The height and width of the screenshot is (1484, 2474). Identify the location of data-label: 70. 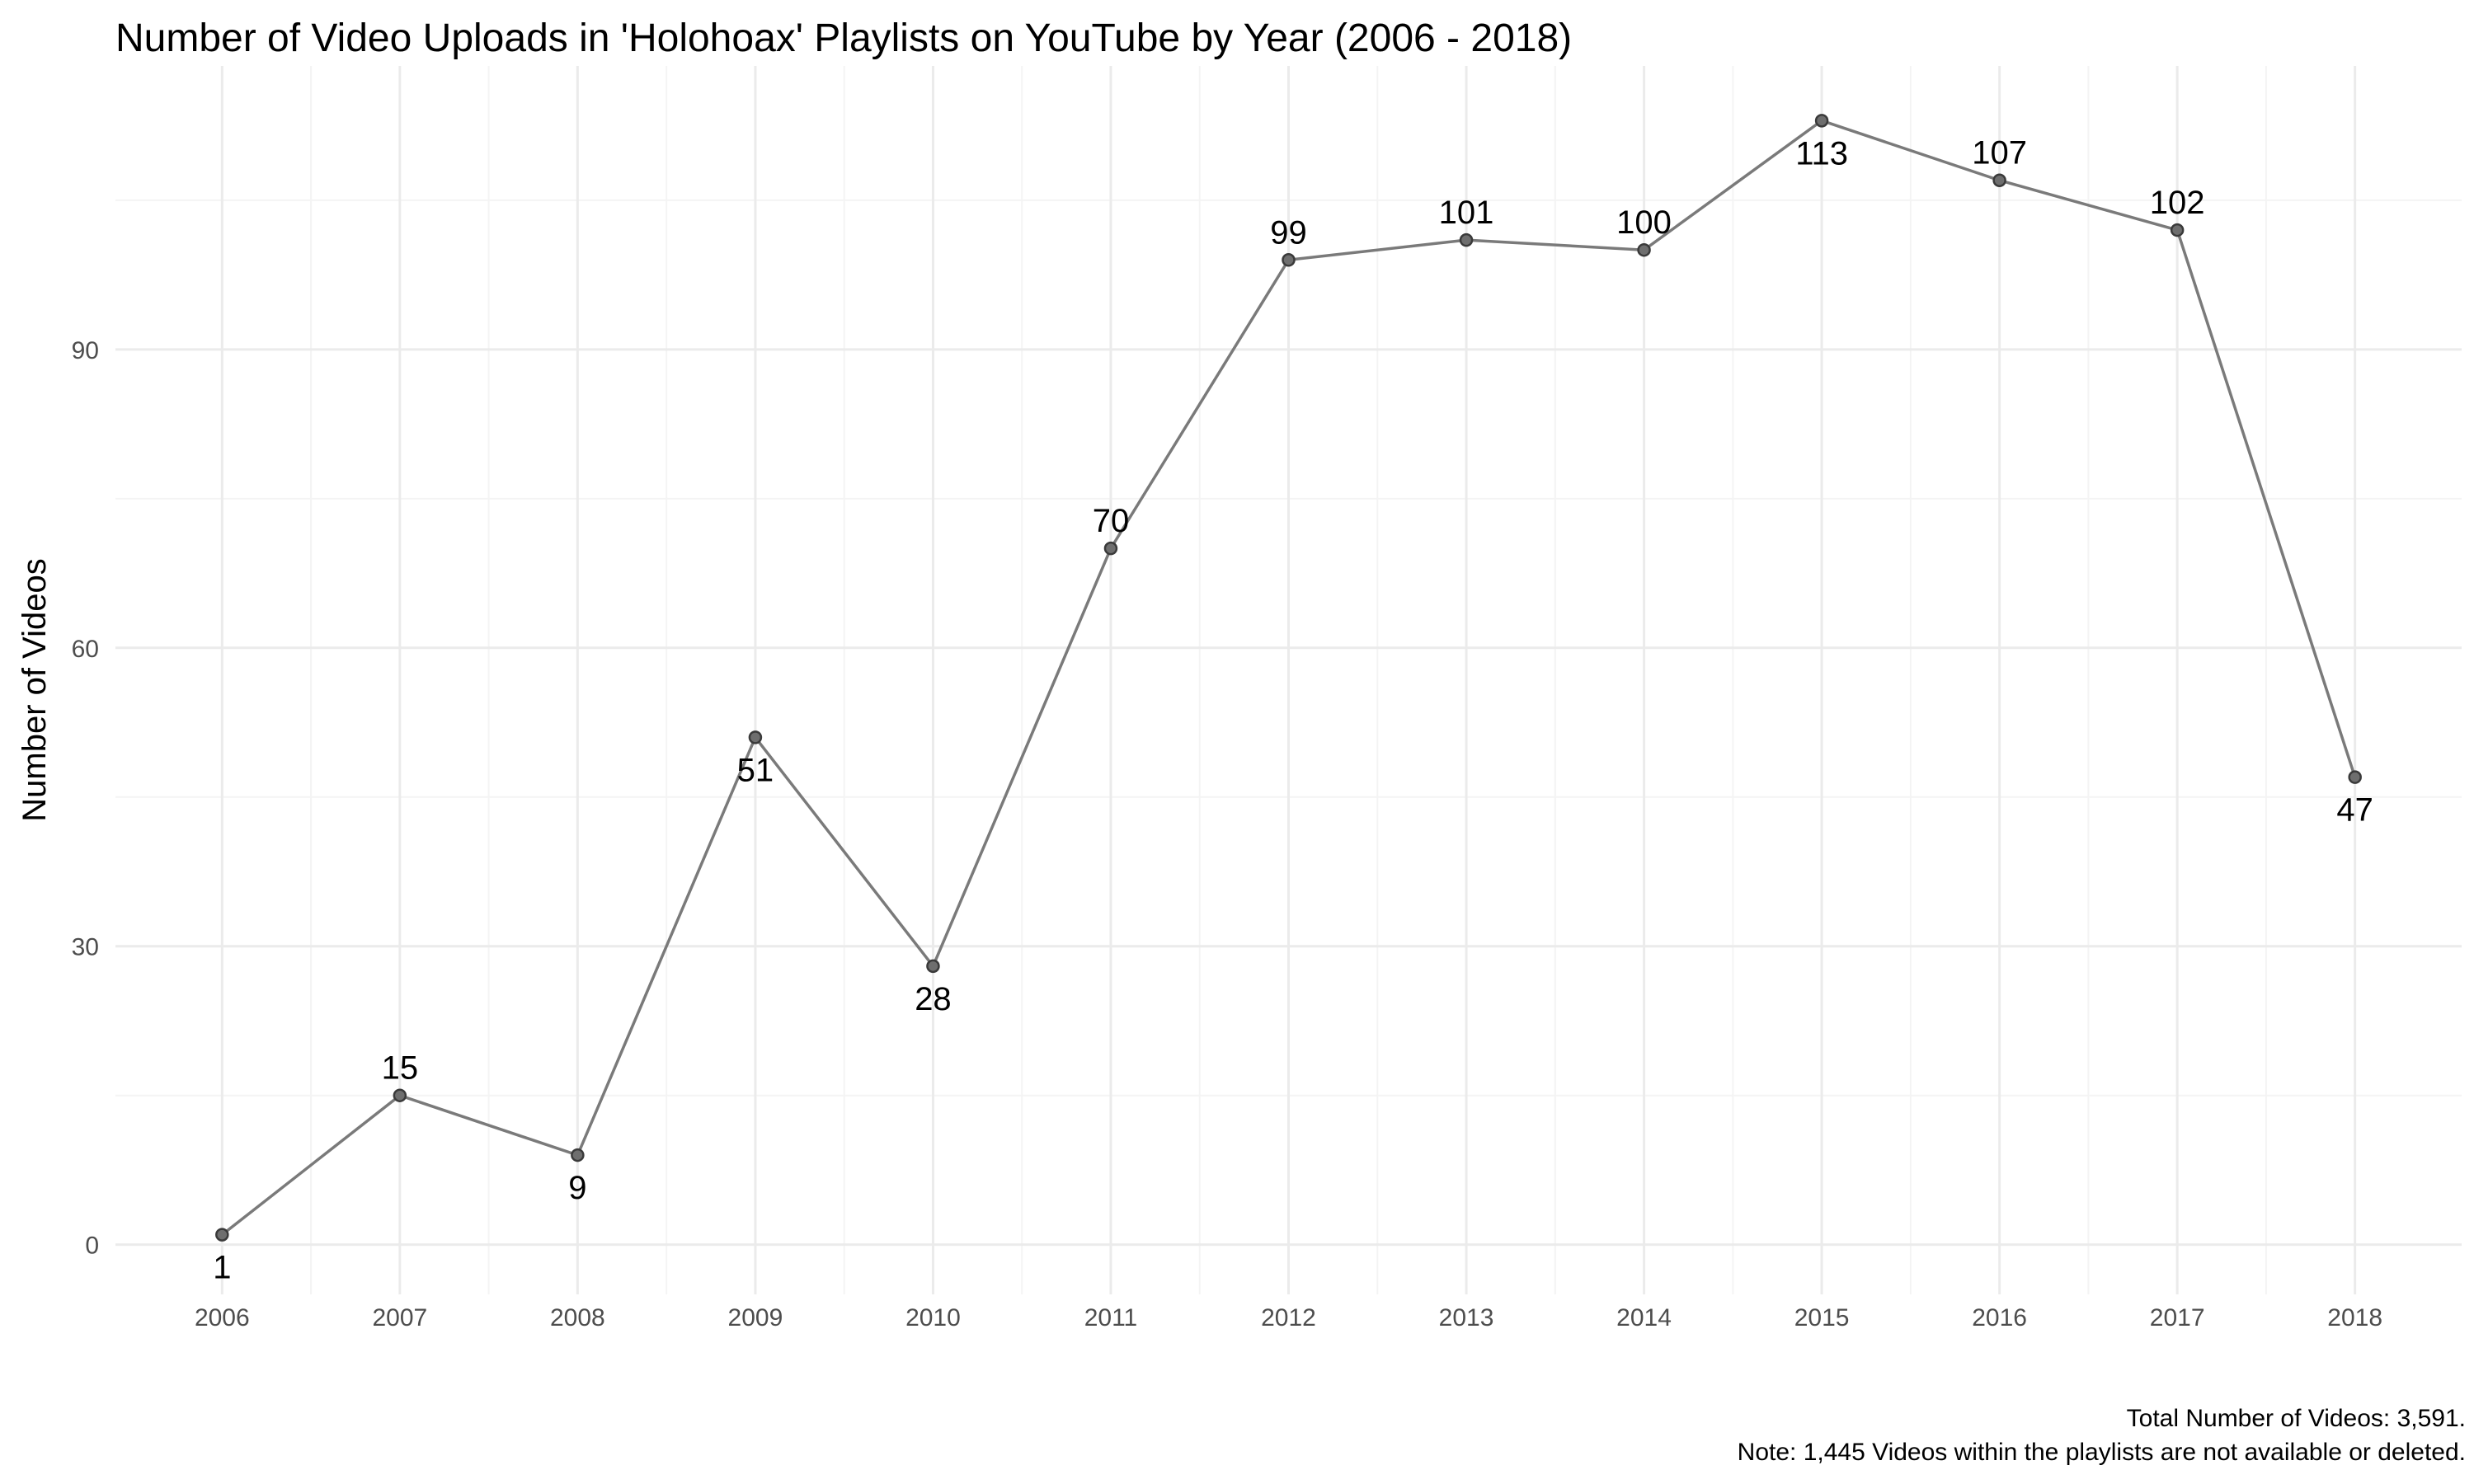
(1111, 521).